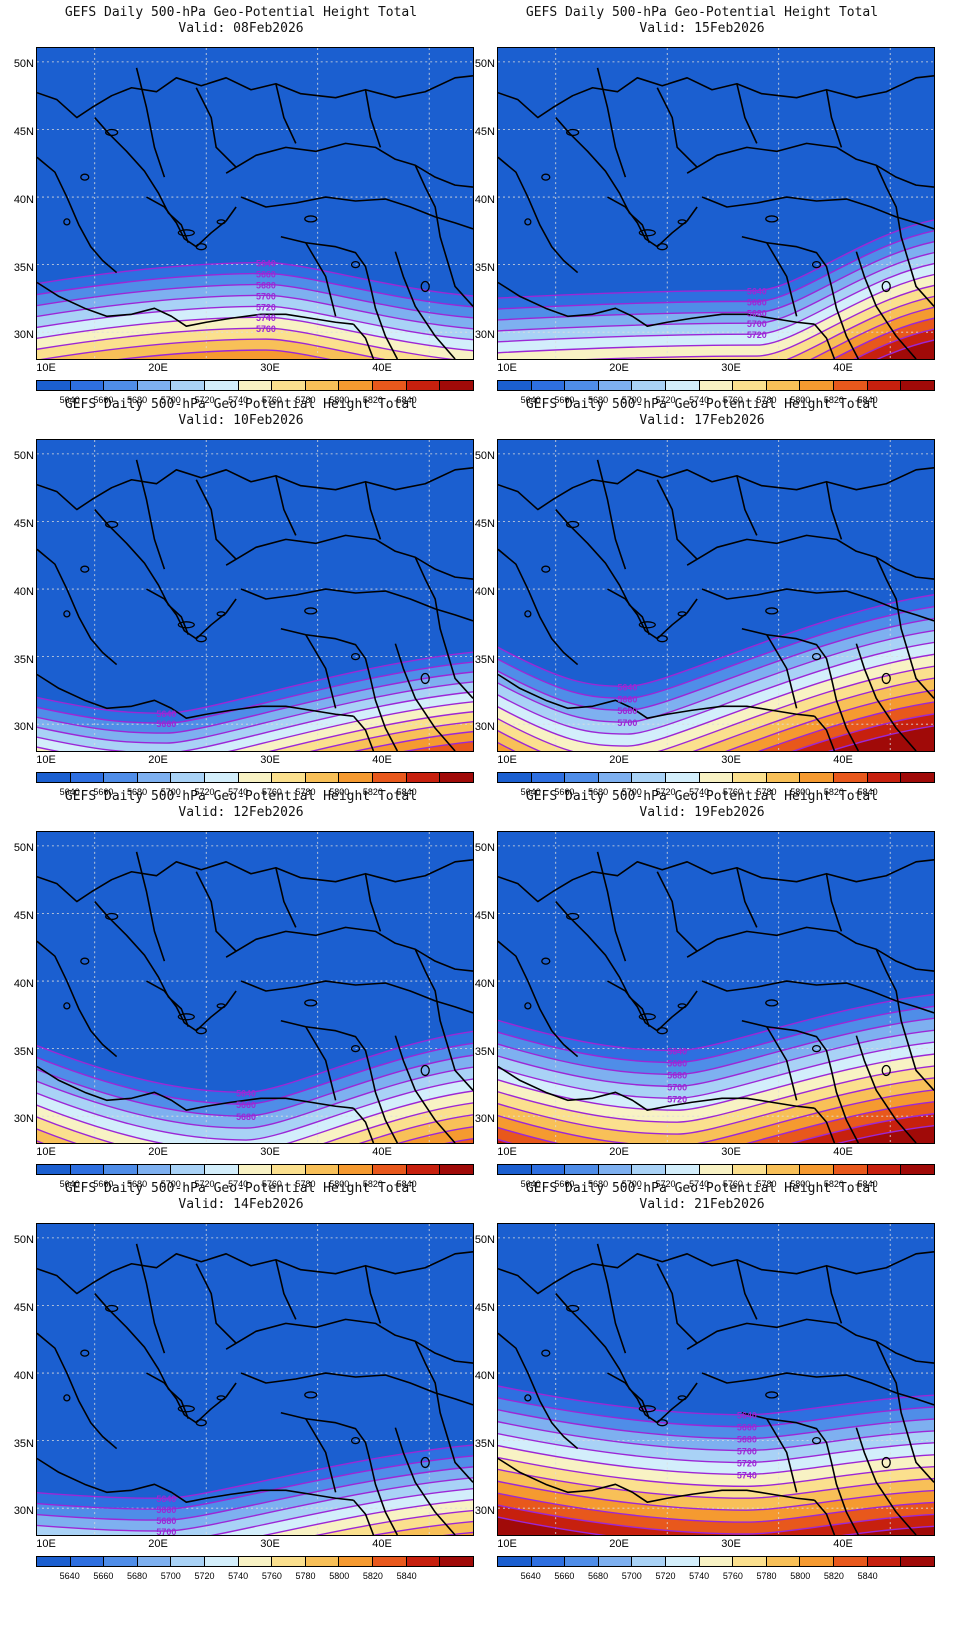 Image resolution: width=964 pixels, height=1640 pixels. I want to click on panel-valid-date: Valid: 19Feb2026, so click(702, 812).